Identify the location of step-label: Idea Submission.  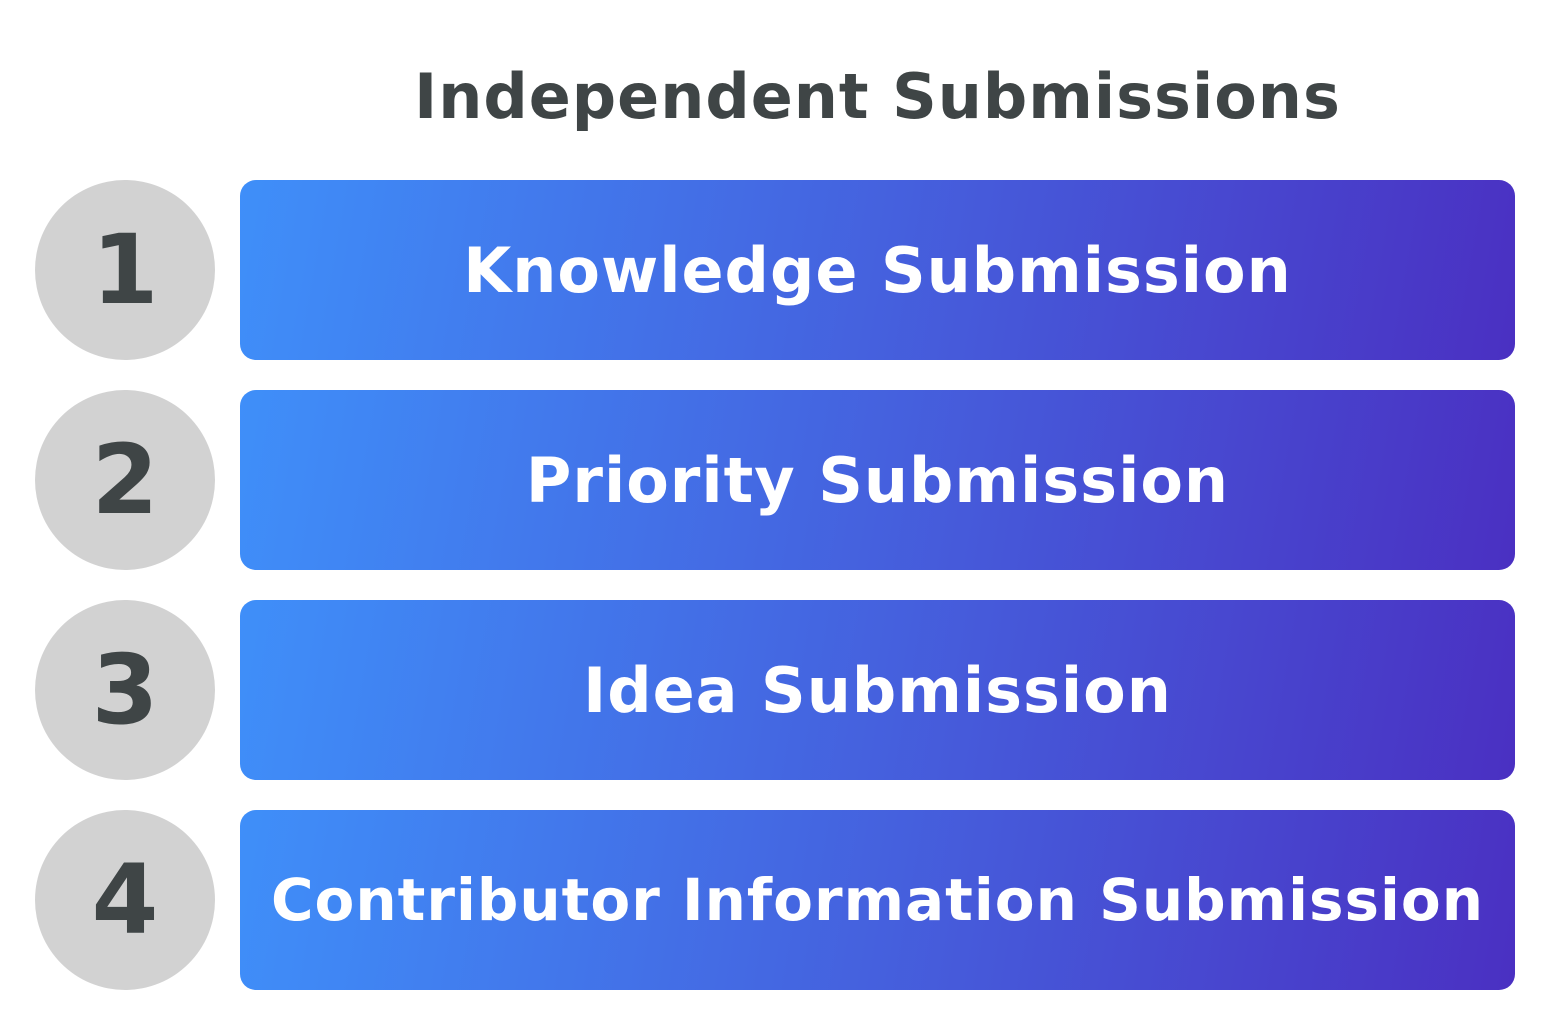
(877, 690).